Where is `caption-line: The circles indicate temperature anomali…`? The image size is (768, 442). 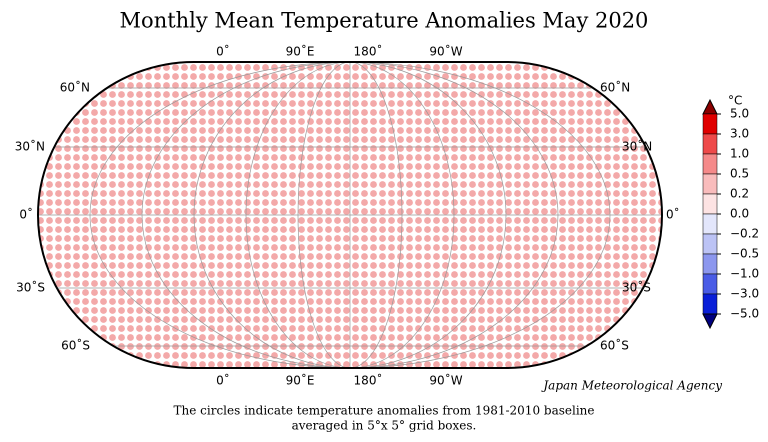
caption-line: The circles indicate temperature anomali… is located at coordinates (384, 411).